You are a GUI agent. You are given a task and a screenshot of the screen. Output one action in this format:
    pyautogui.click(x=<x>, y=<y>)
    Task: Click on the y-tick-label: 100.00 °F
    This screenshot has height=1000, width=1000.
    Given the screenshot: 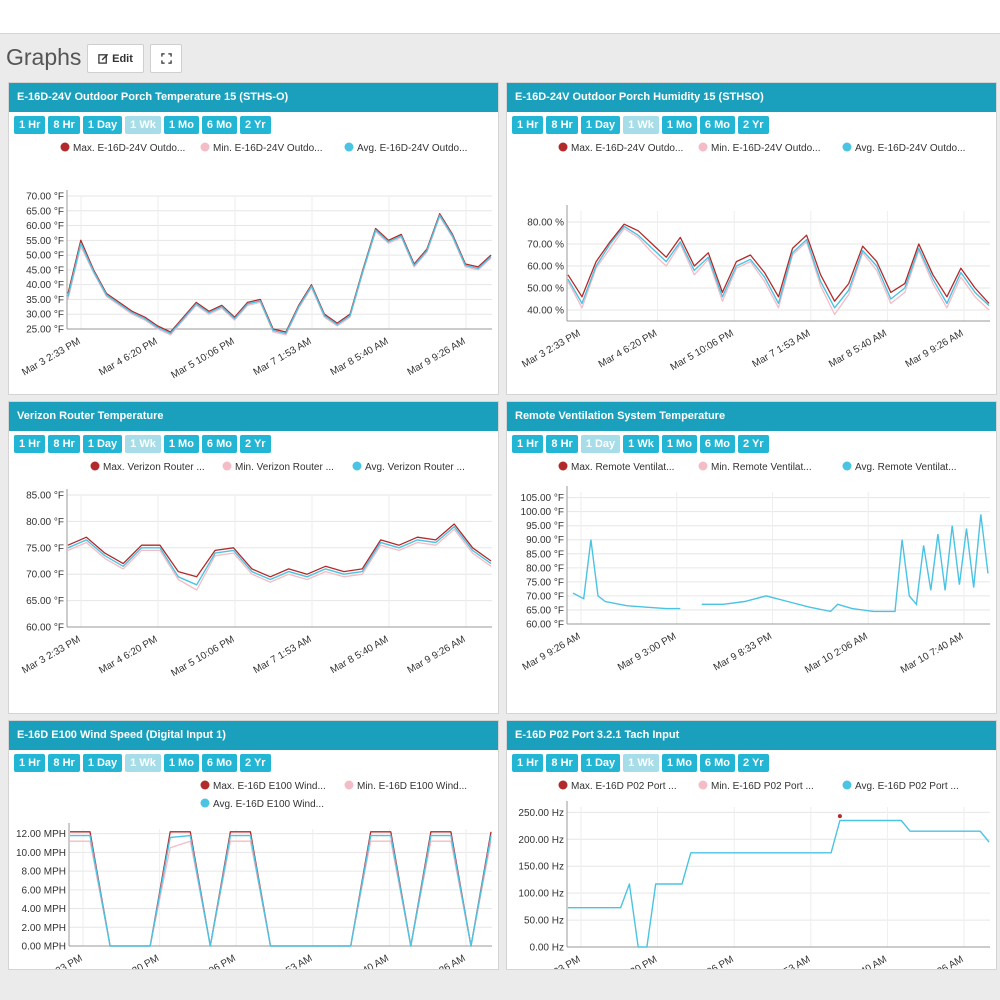 What is the action you would take?
    pyautogui.click(x=542, y=512)
    